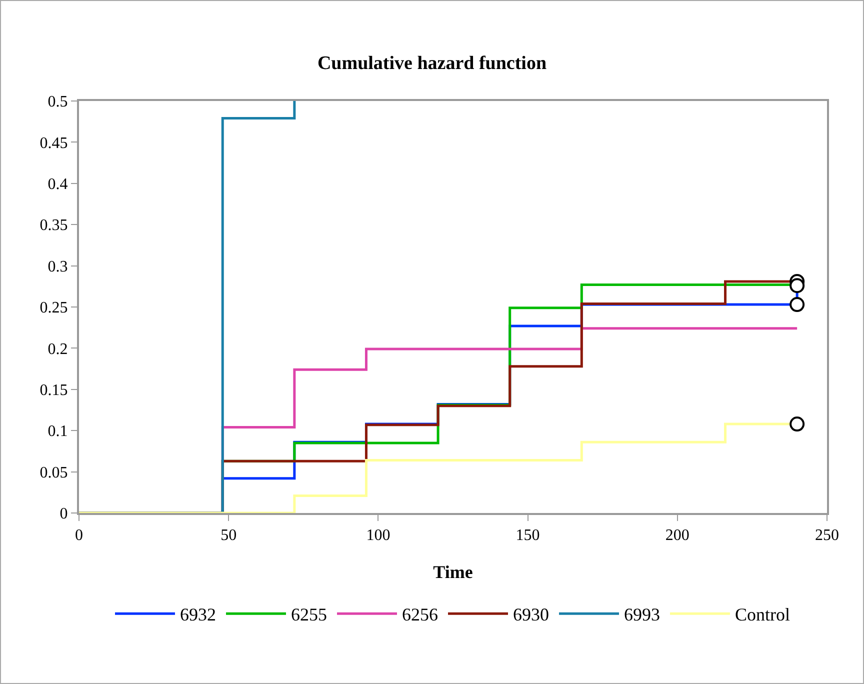 Image resolution: width=864 pixels, height=684 pixels. I want to click on chart-title: Cumulative hazard function, so click(432, 63).